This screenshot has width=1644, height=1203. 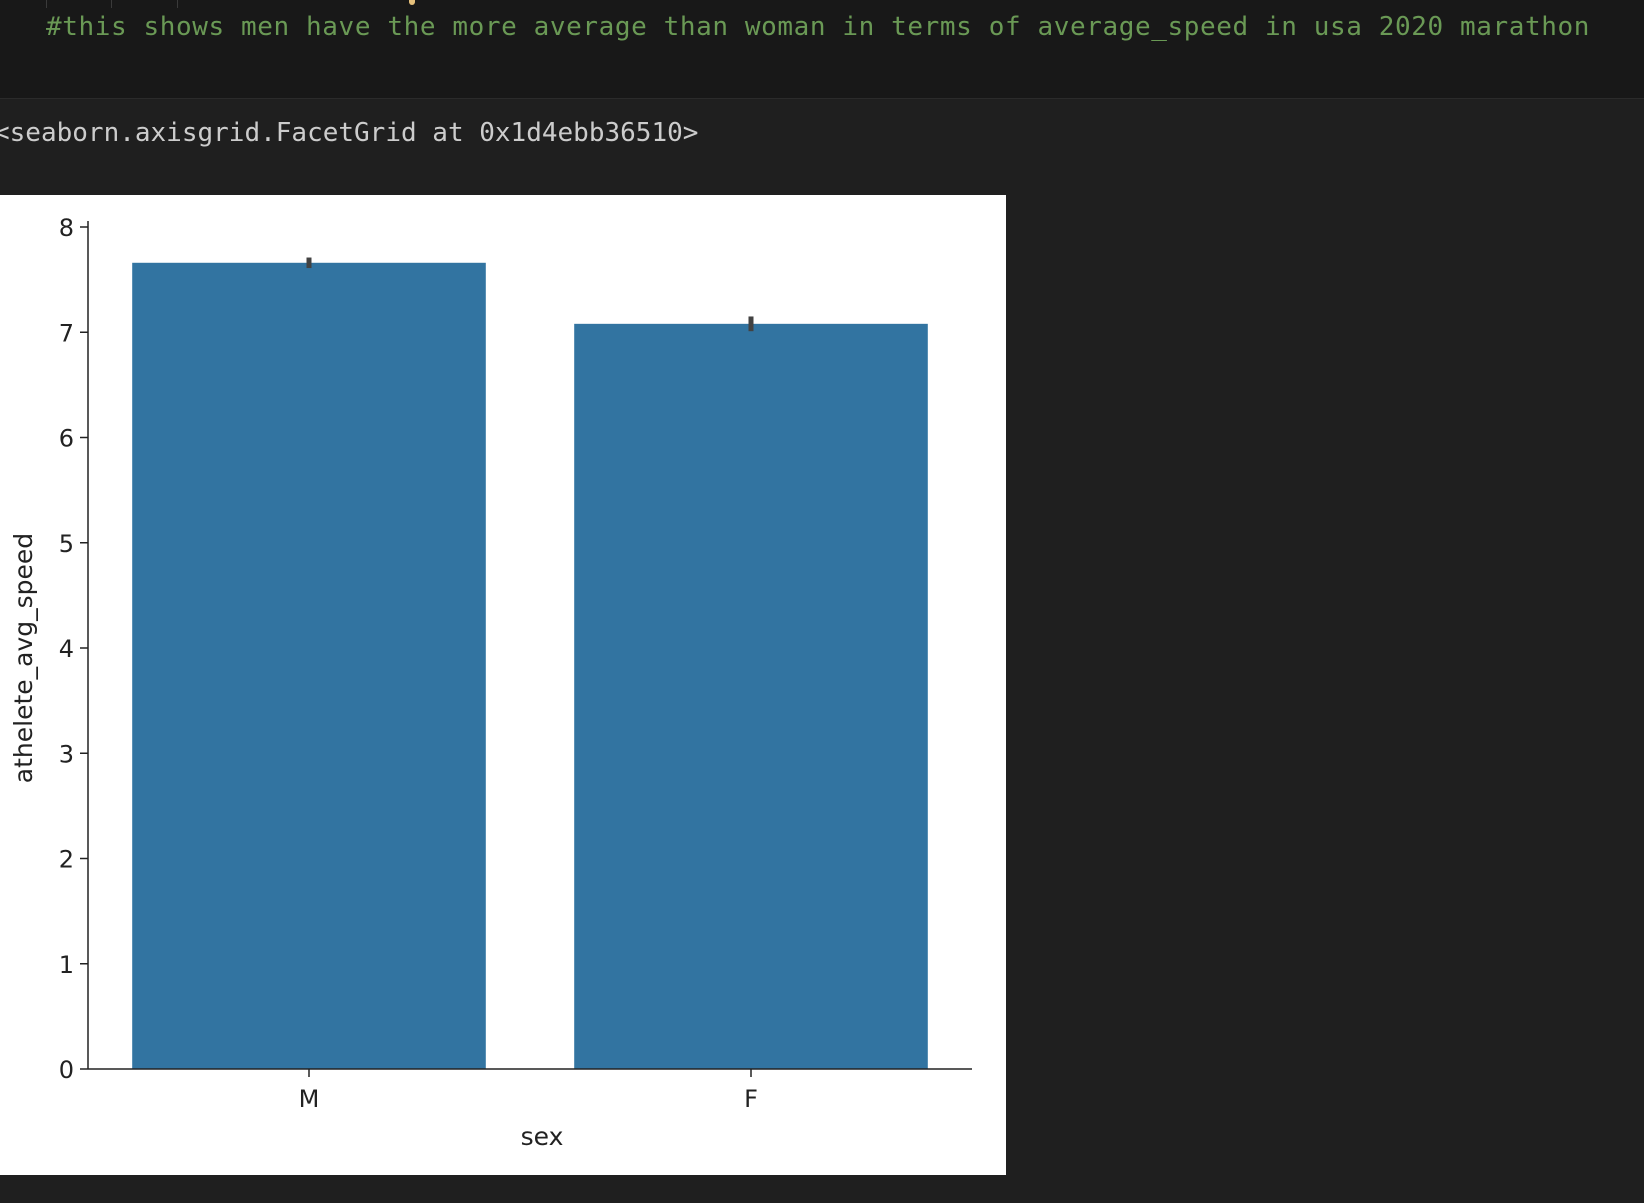 I want to click on y-tick-label: 1, so click(x=66, y=965).